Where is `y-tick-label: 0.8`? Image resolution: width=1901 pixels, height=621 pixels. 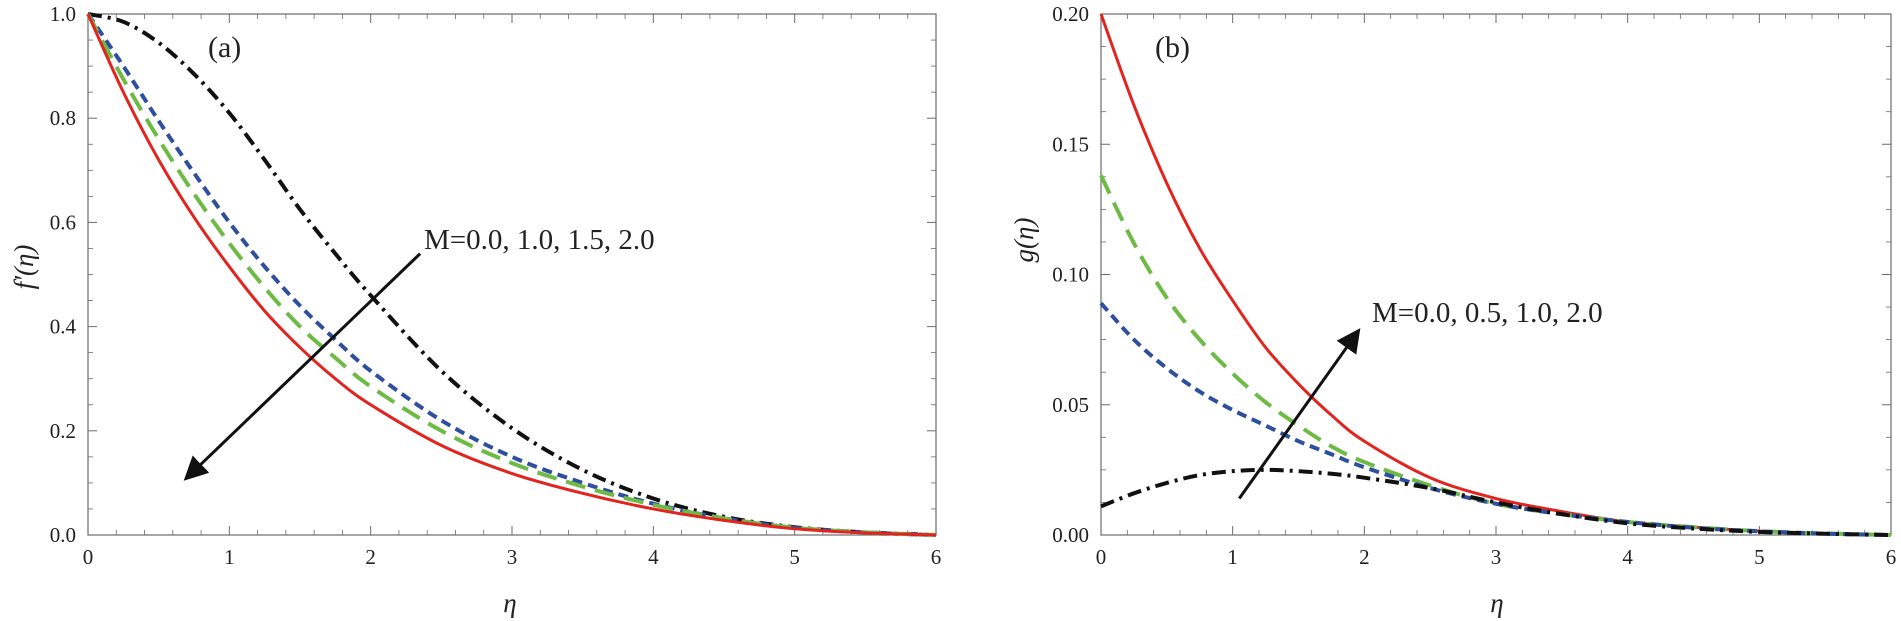
y-tick-label: 0.8 is located at coordinates (63, 118).